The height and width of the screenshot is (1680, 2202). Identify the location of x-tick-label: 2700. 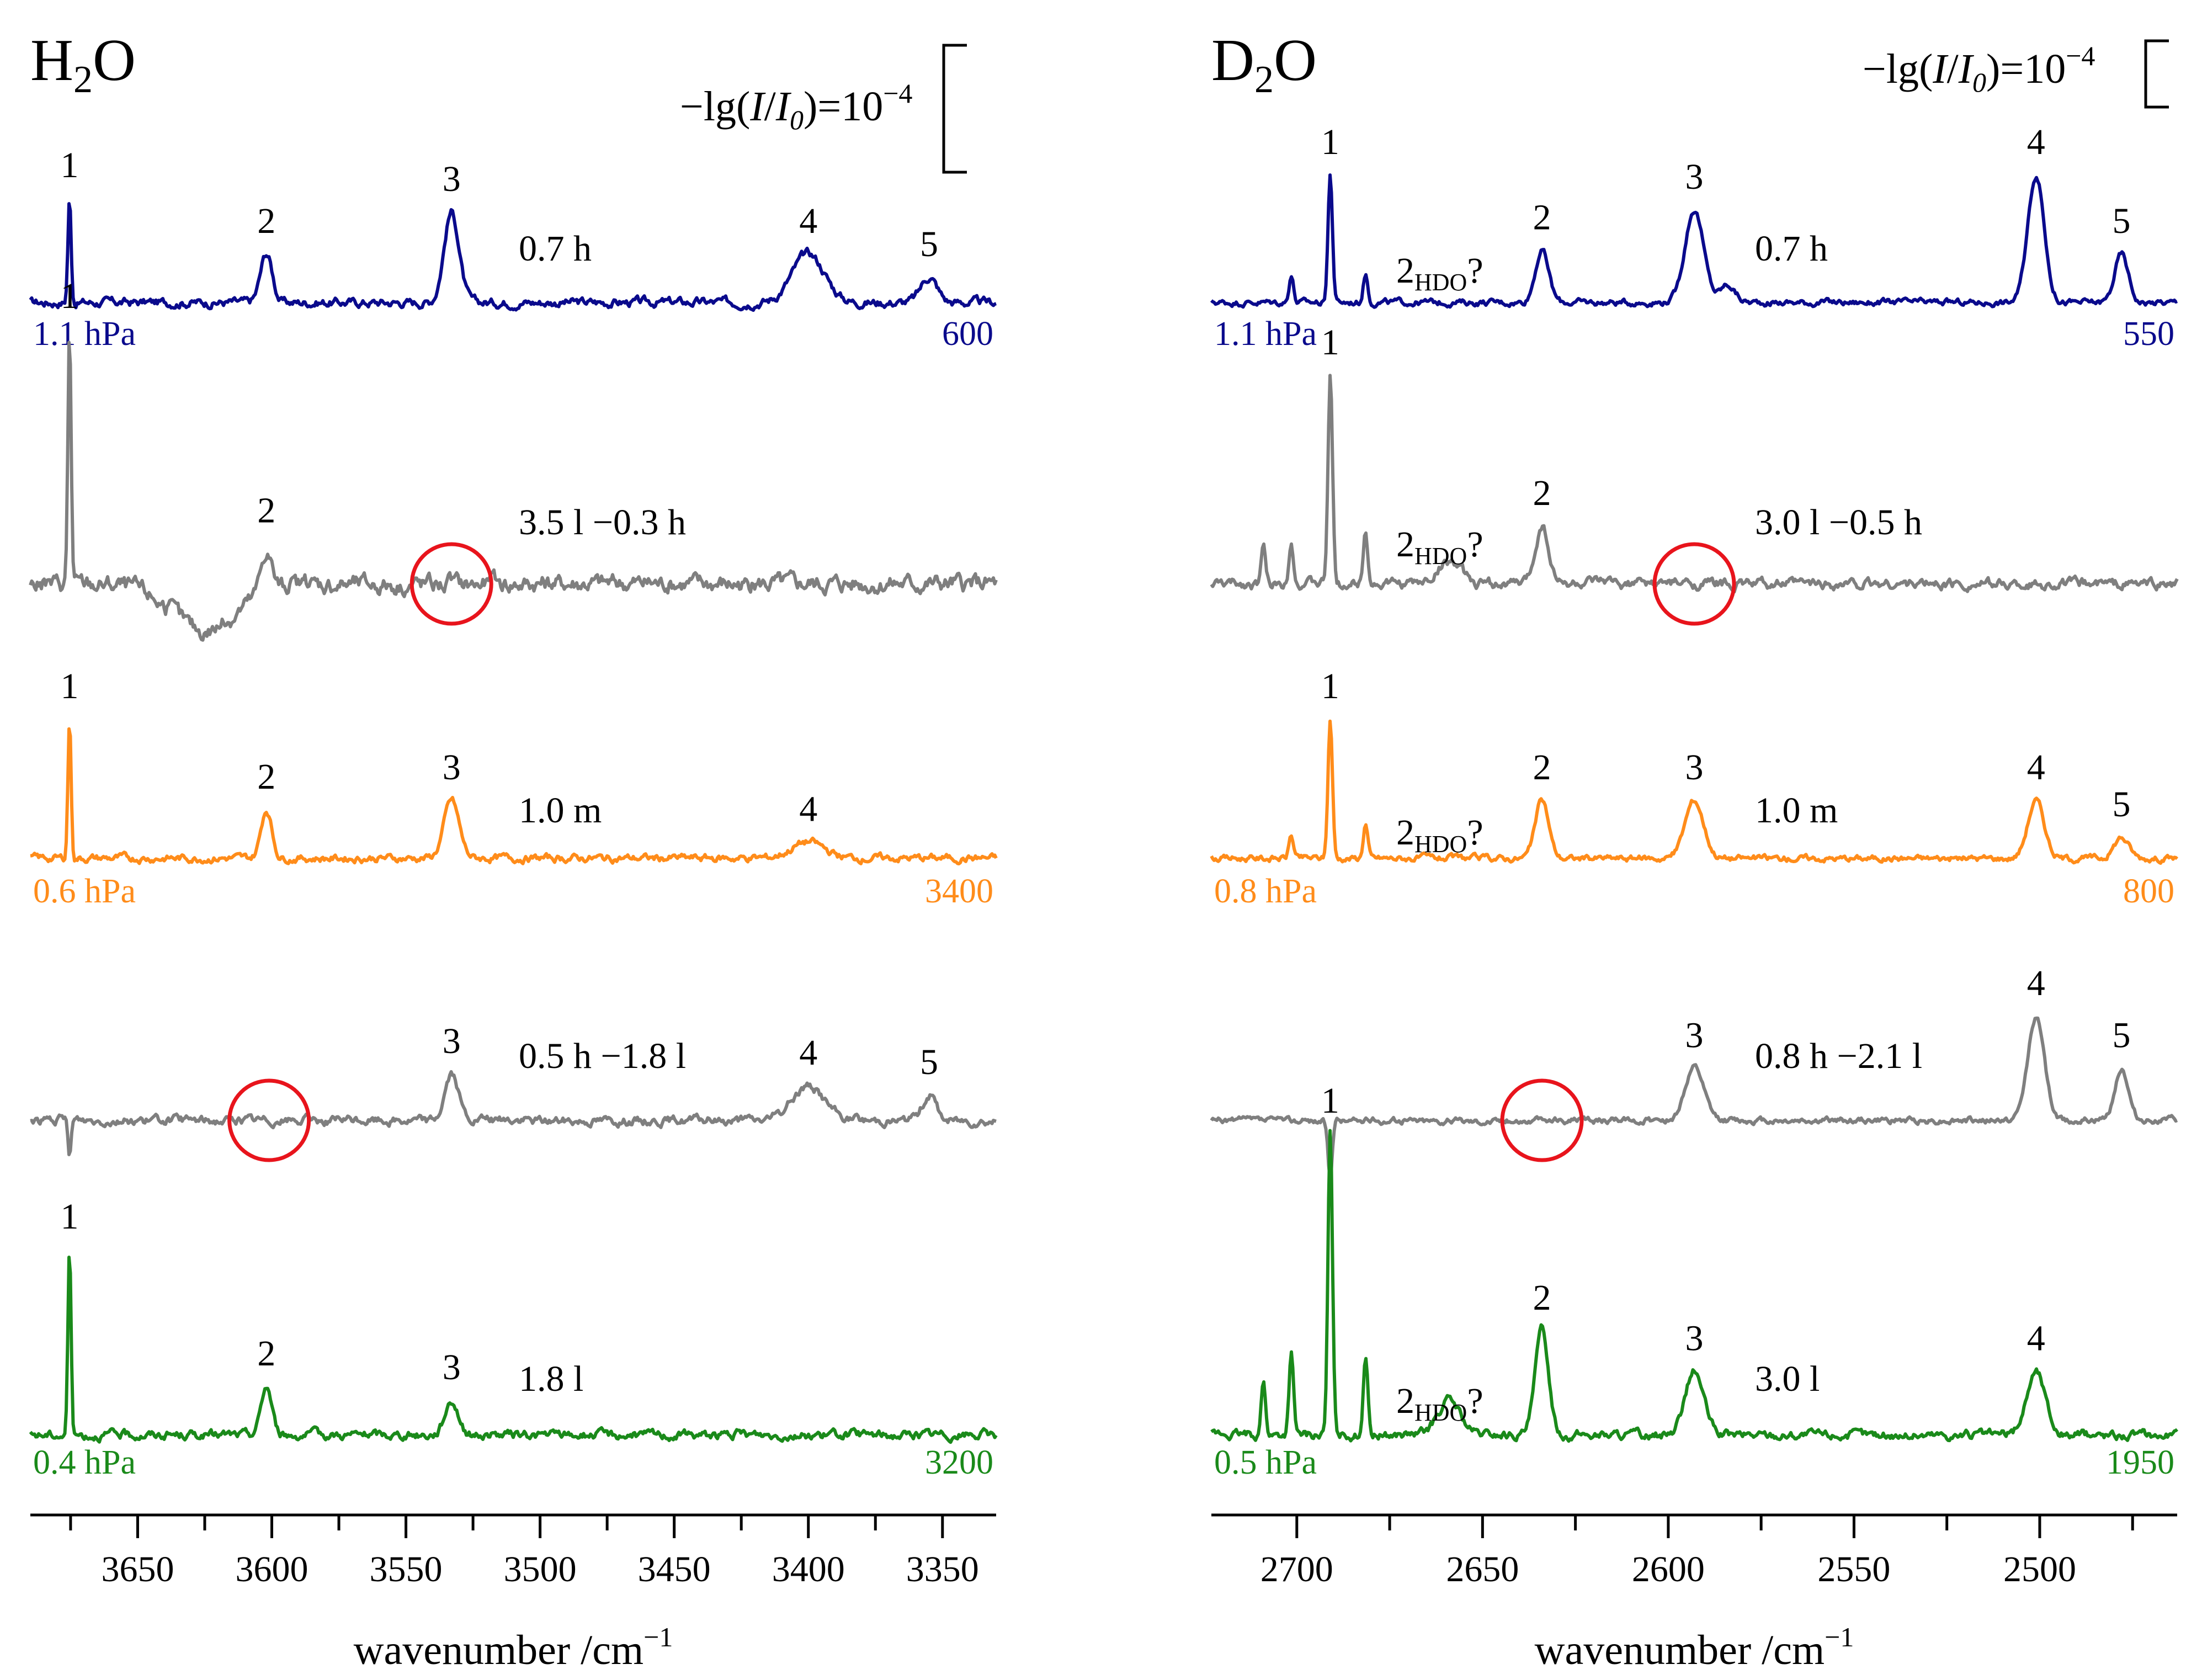
(1296, 1569).